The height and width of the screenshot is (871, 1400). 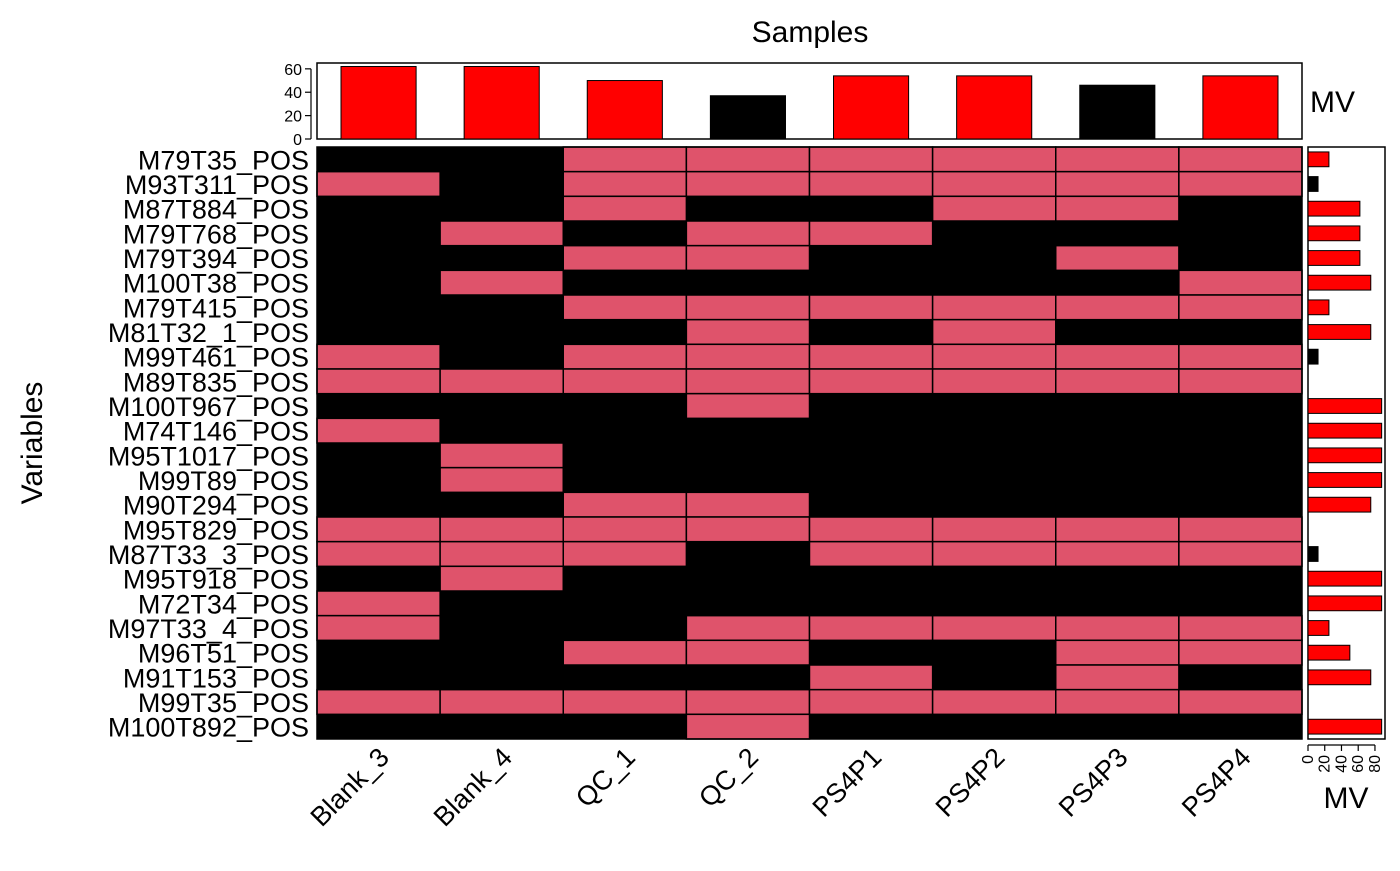 I want to click on side-bar-tick-label: 80, so click(x=1375, y=764).